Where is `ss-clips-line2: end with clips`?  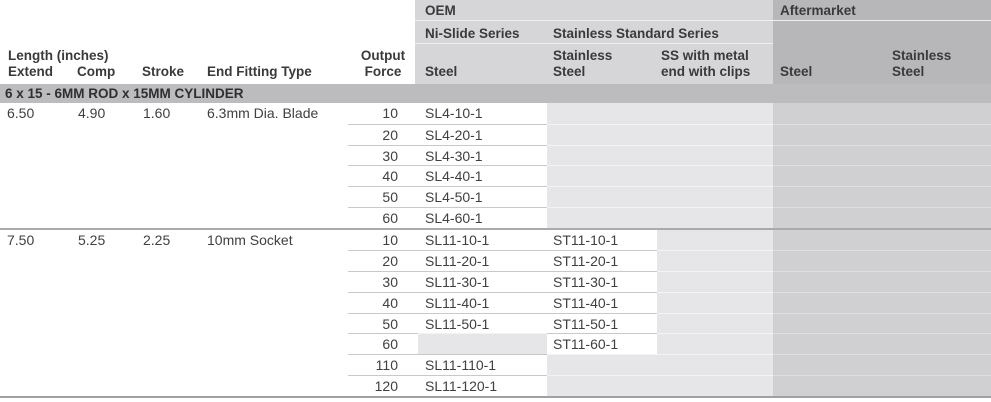 ss-clips-line2: end with clips is located at coordinates (706, 71).